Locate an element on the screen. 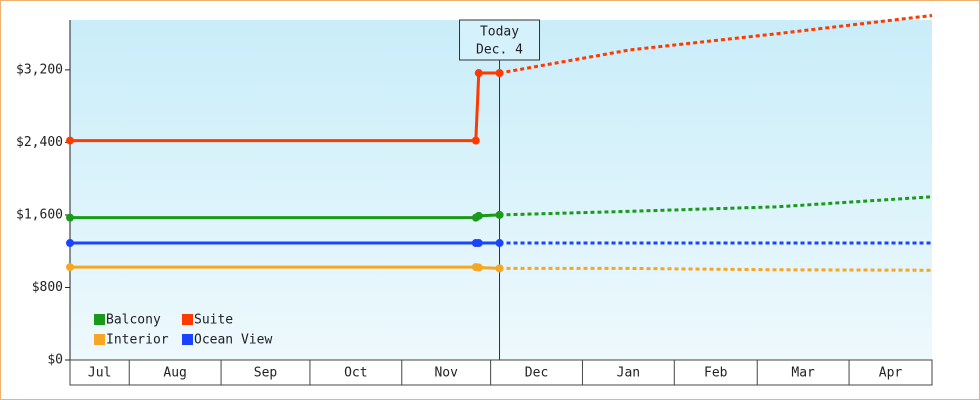 The image size is (980, 400). x-tick-label: Jan is located at coordinates (628, 373).